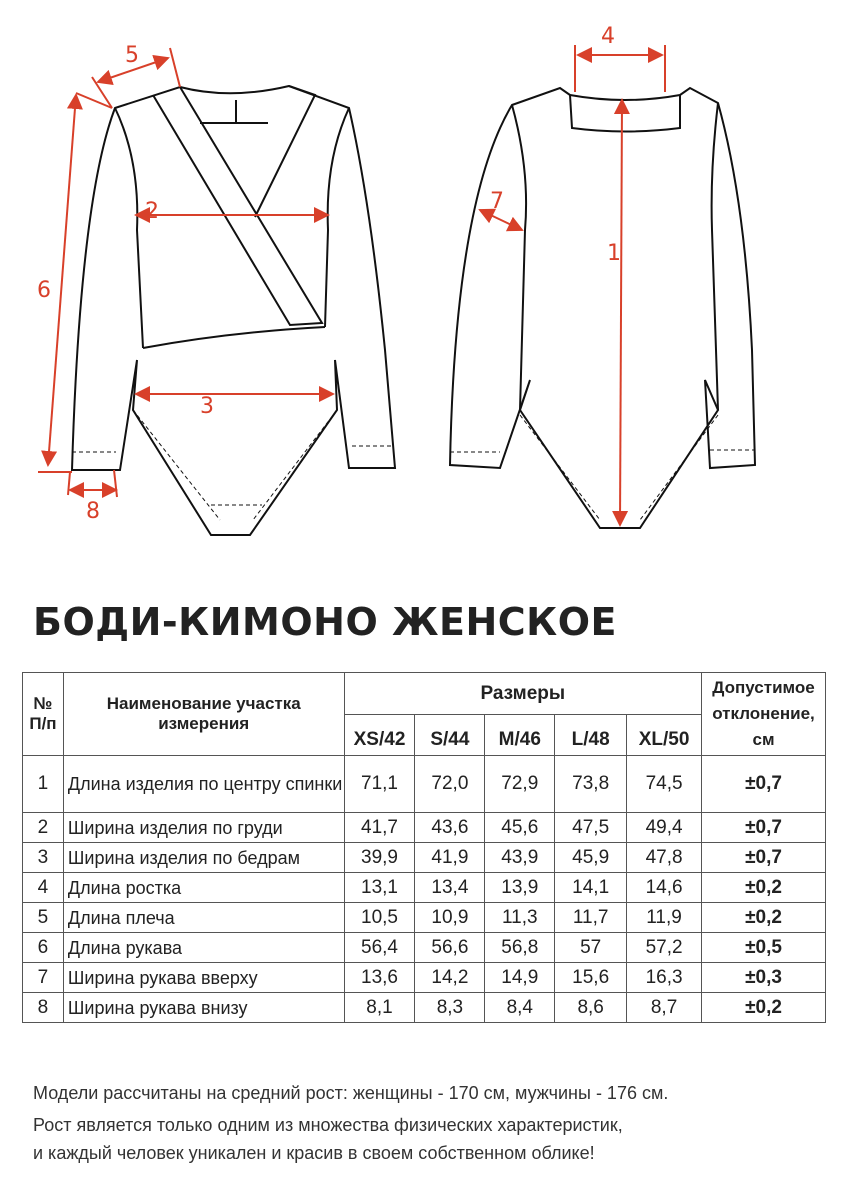 The width and height of the screenshot is (841, 1200). What do you see at coordinates (379, 917) in the screenshot?
I see `row-value: 10,5` at bounding box center [379, 917].